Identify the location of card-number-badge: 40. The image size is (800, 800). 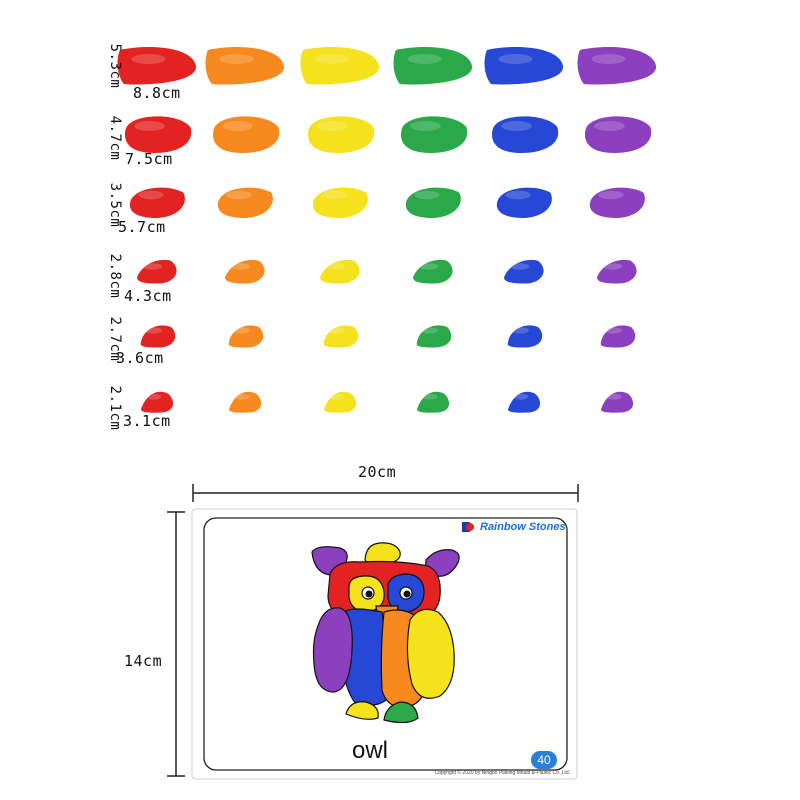
(544, 760).